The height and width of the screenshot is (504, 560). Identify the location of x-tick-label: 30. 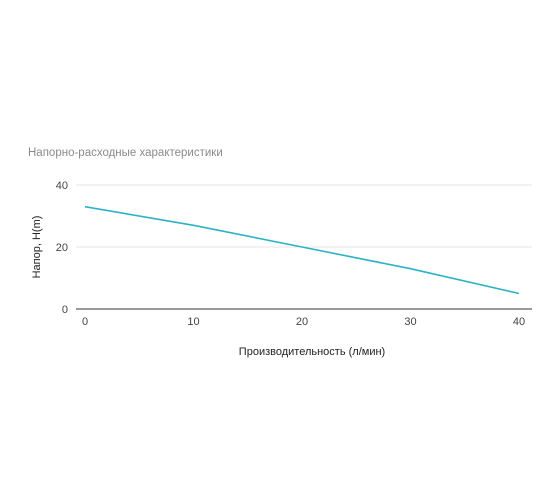
(410, 322).